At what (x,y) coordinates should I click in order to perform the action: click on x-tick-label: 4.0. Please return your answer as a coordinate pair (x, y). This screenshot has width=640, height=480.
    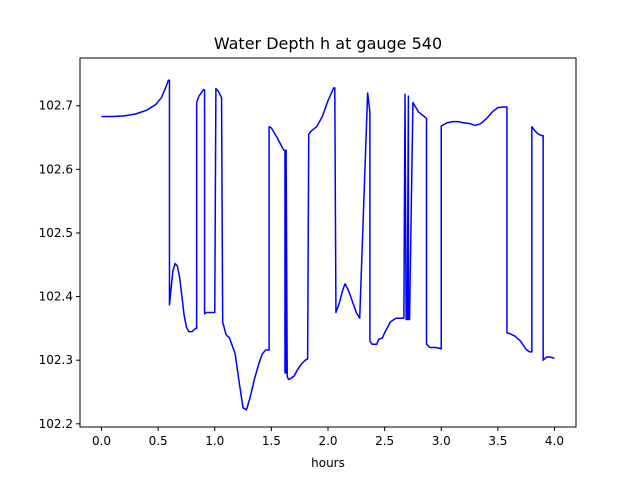
    Looking at the image, I should click on (554, 441).